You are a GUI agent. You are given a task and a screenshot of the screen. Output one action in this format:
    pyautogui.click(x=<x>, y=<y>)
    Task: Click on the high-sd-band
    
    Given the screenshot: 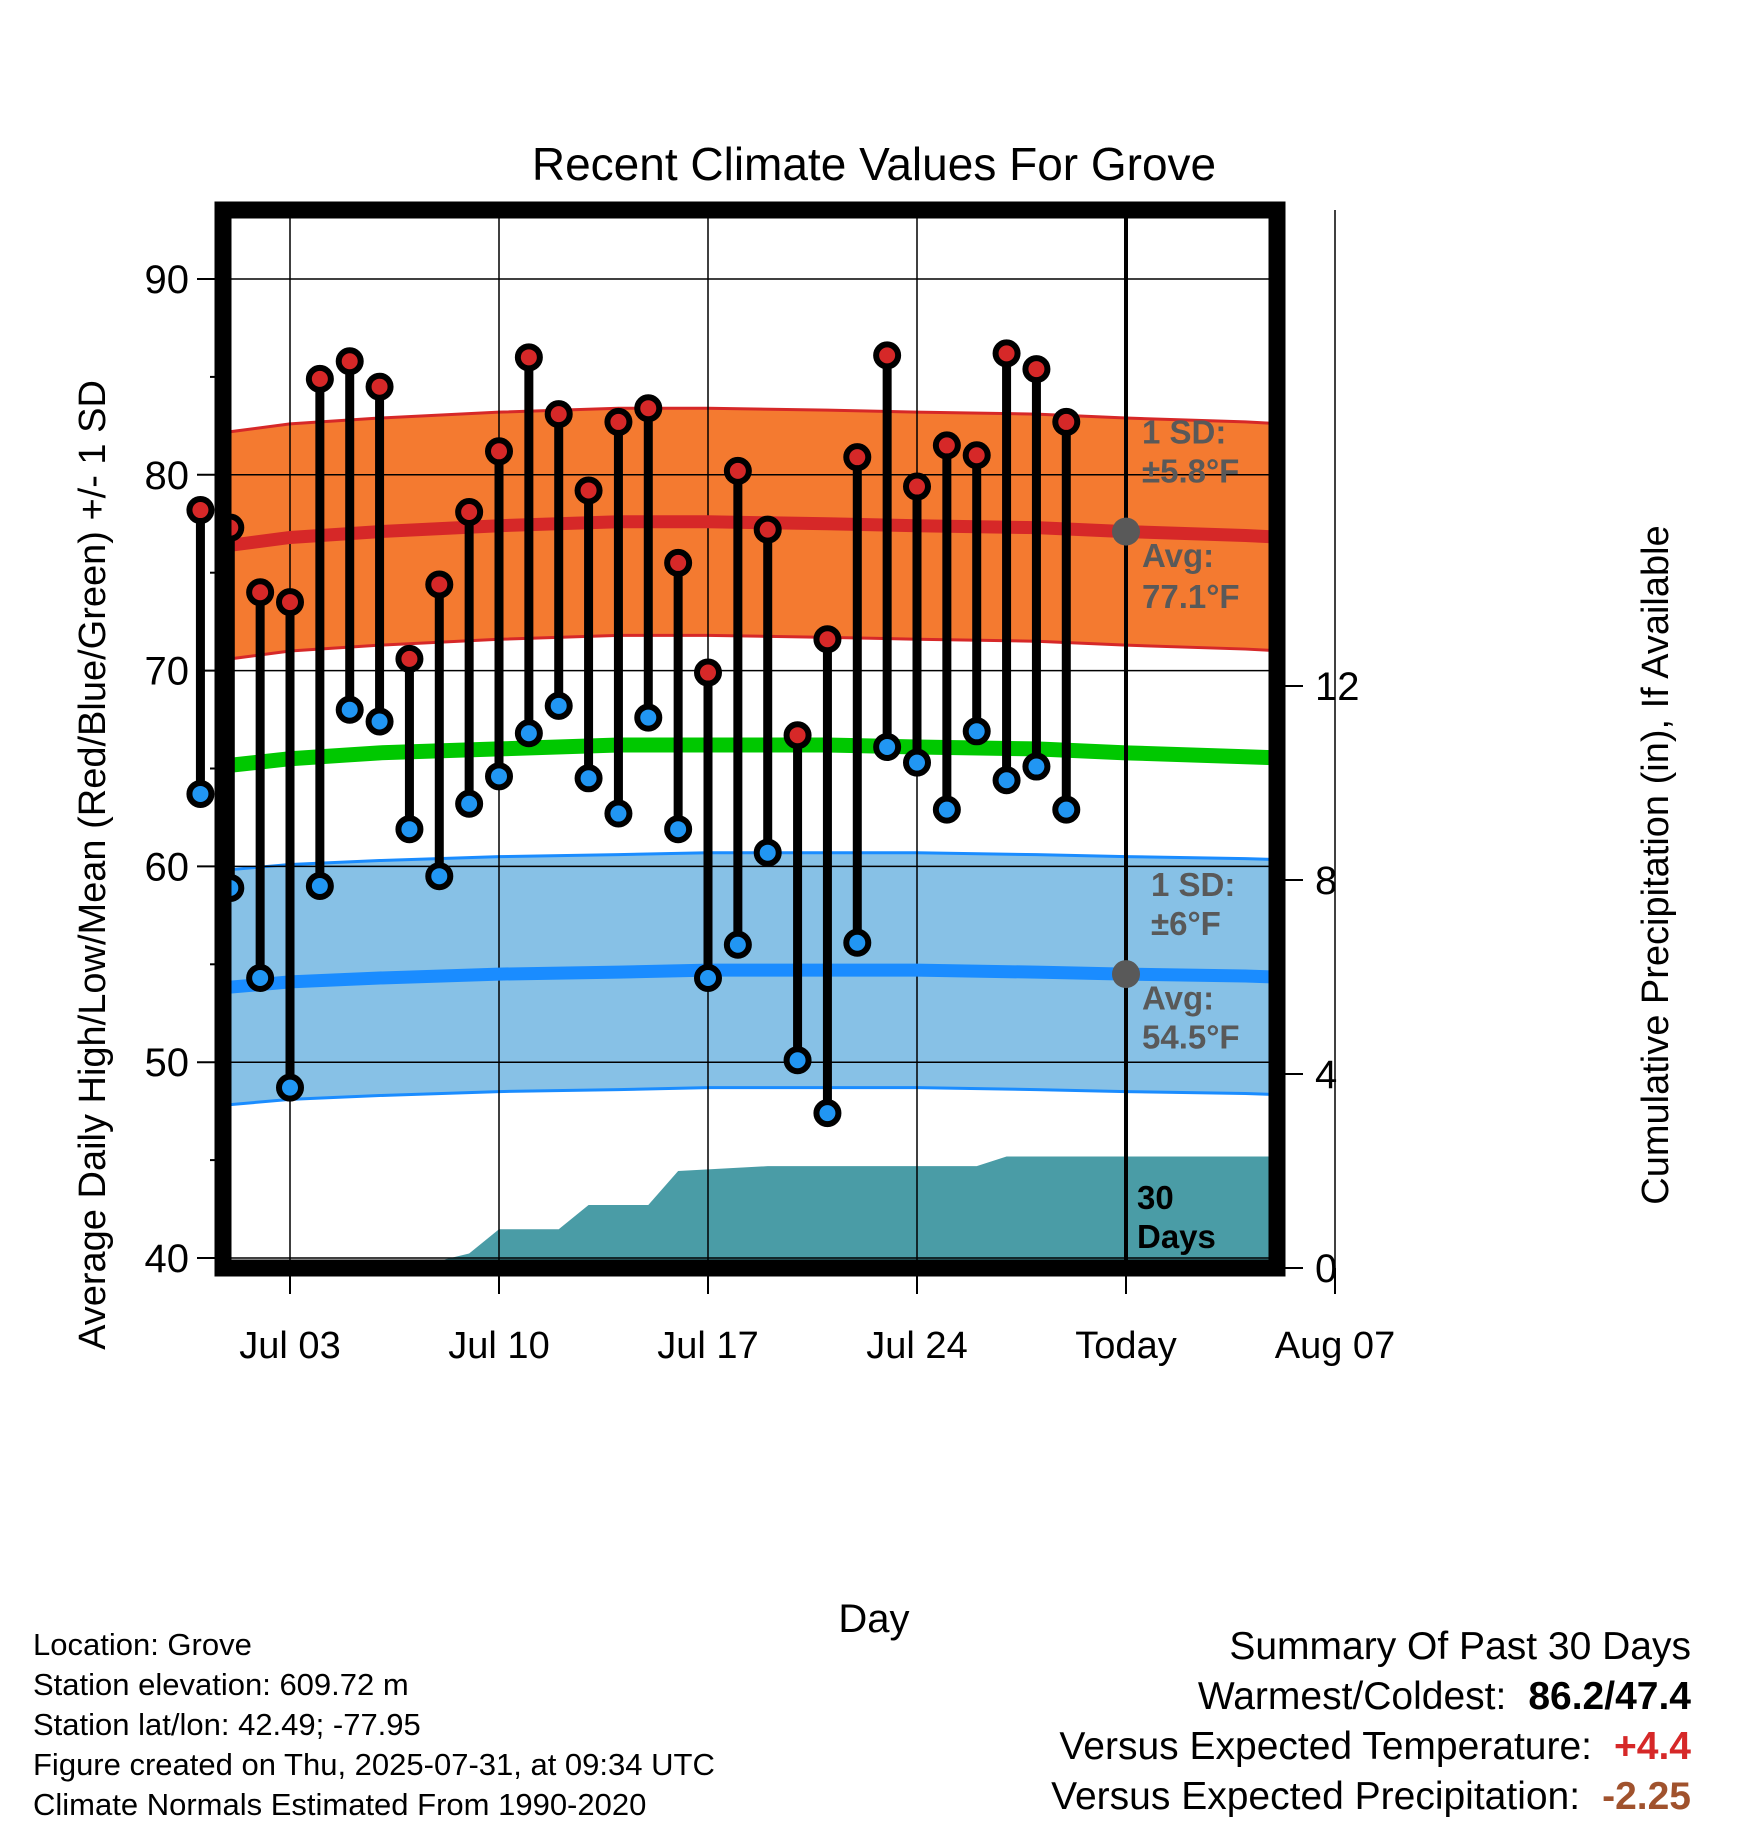 What is the action you would take?
    pyautogui.click(x=750, y=534)
    